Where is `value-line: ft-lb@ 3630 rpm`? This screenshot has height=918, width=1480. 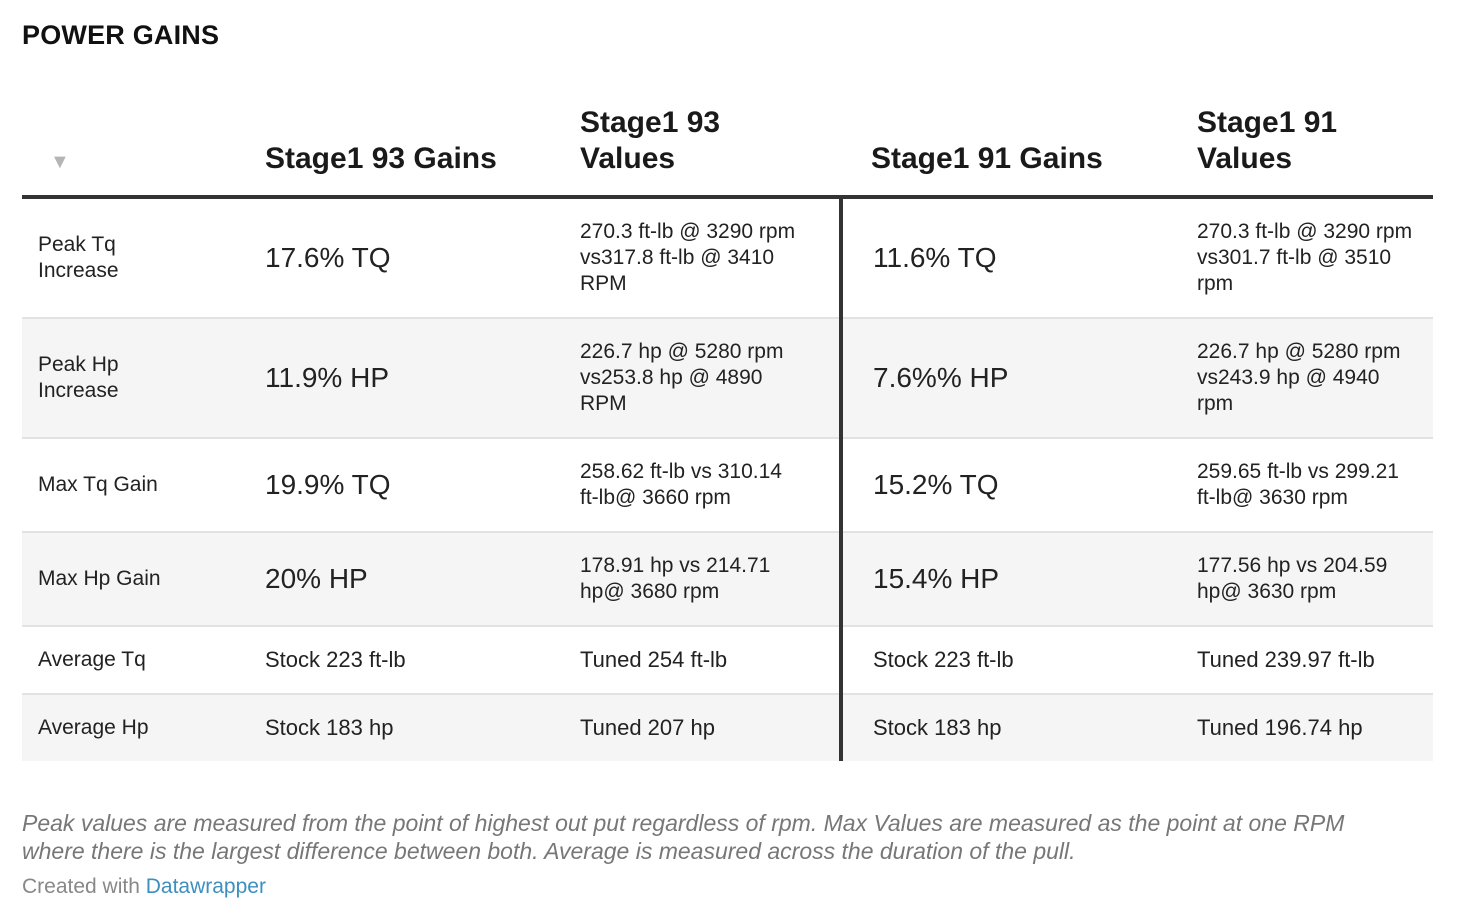 value-line: ft-lb@ 3630 rpm is located at coordinates (1272, 497).